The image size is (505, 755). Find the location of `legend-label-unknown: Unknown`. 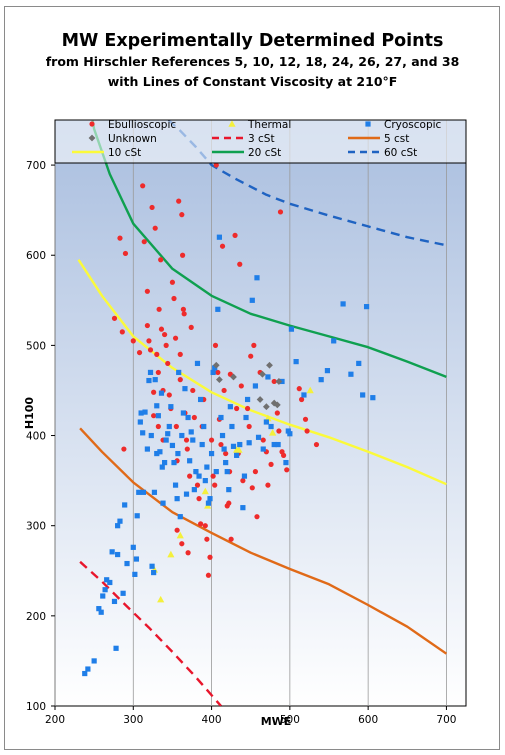

legend-label-unknown: Unknown is located at coordinates (132, 139).